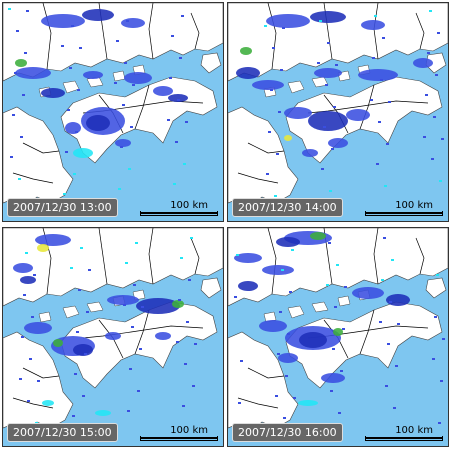  Describe the element at coordinates (62, 432) in the screenshot. I see `timestamp-badge: 2007/12/30 15:00` at that location.